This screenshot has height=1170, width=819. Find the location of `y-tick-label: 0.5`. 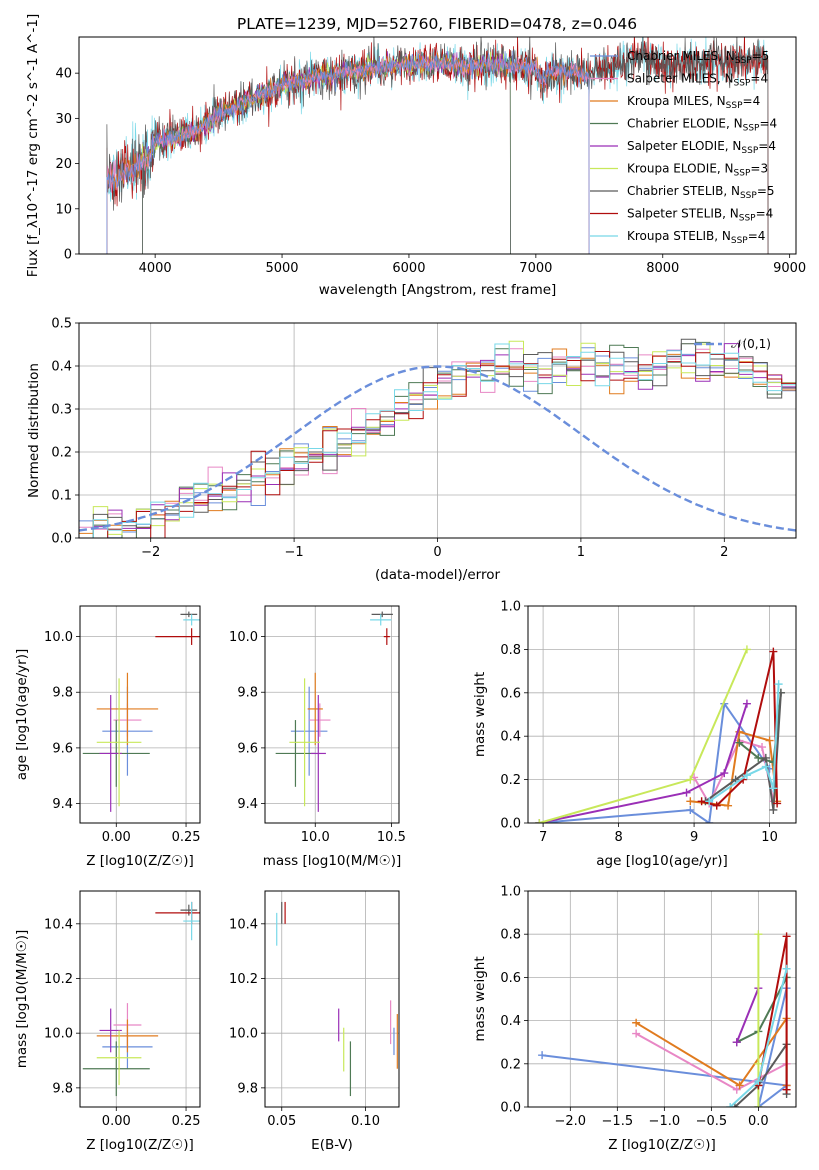

y-tick-label: 0.5 is located at coordinates (61, 324).